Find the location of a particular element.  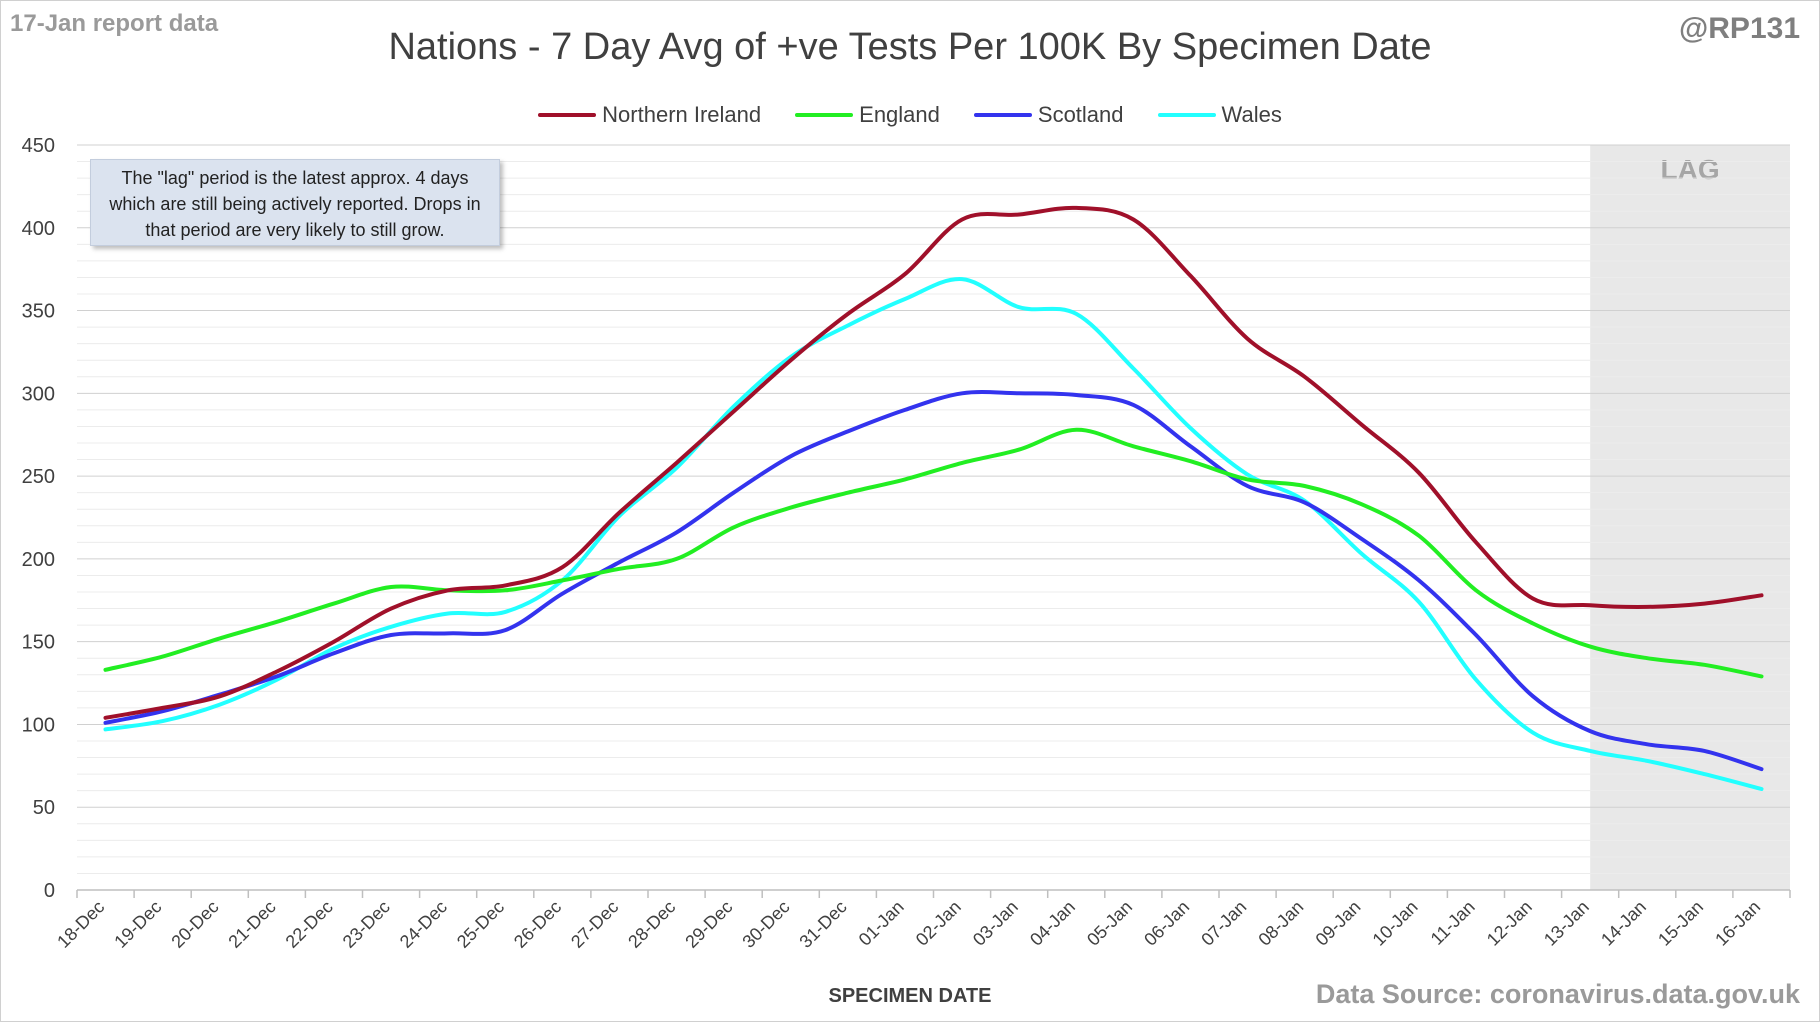

legend-item: Wales is located at coordinates (1219, 115).